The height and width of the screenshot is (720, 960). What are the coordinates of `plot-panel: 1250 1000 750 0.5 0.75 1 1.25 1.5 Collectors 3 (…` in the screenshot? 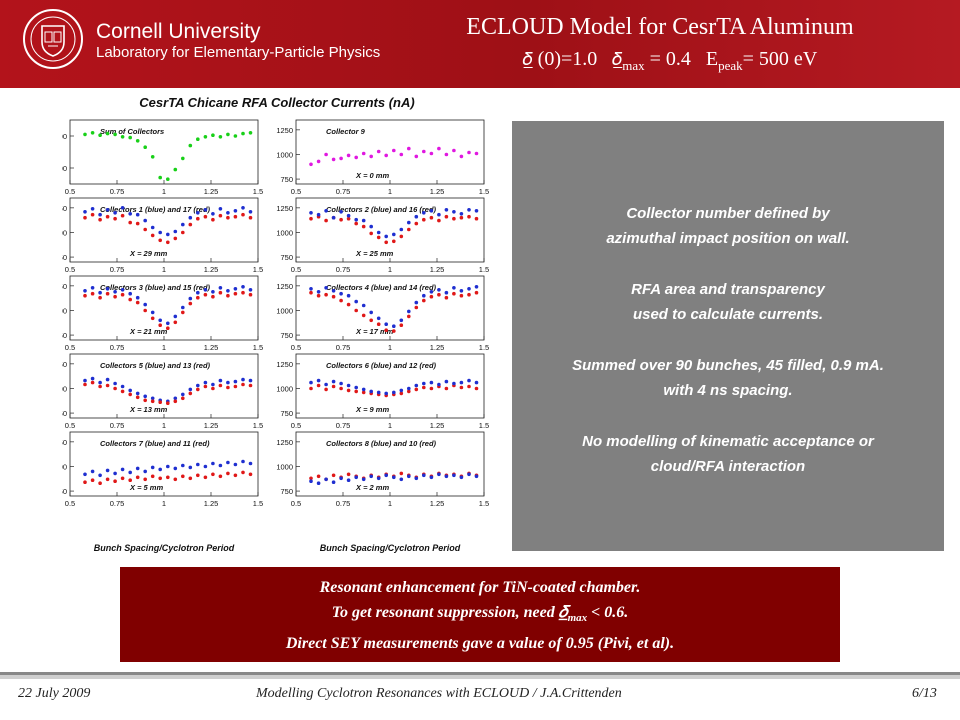 It's located at (162, 313).